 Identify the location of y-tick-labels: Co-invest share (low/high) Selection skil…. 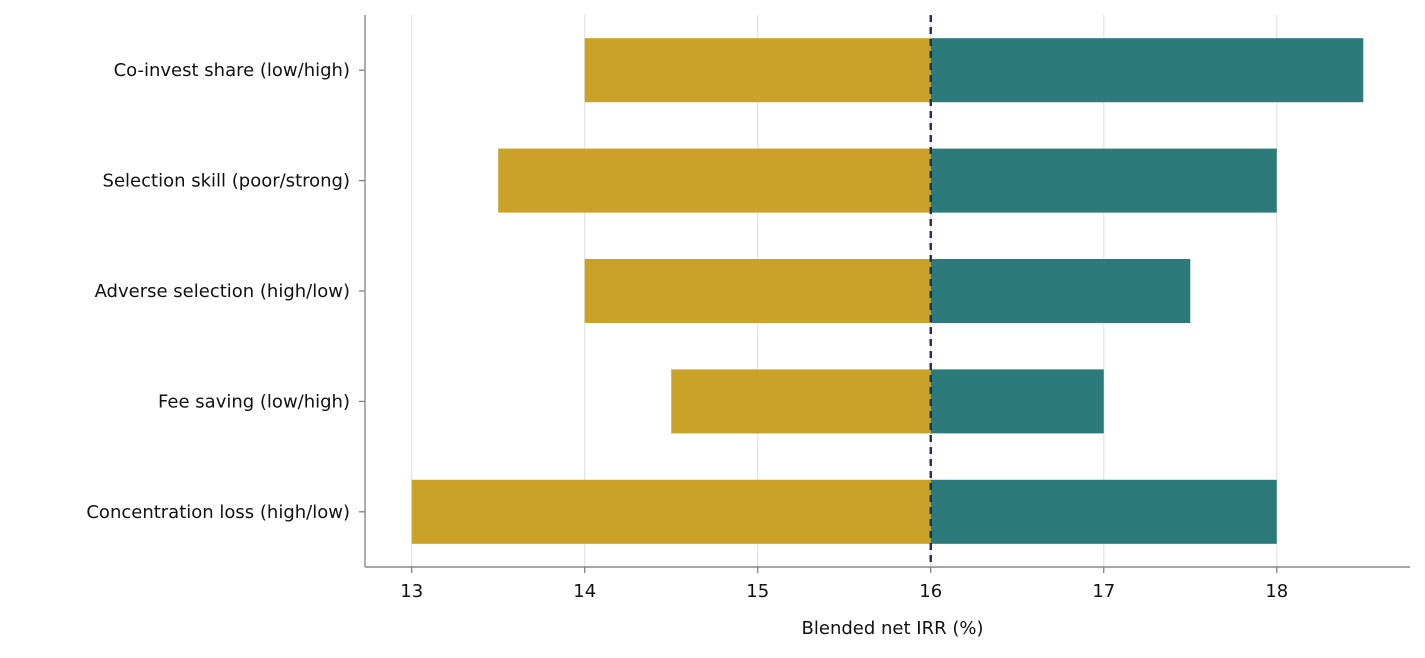
(218, 291).